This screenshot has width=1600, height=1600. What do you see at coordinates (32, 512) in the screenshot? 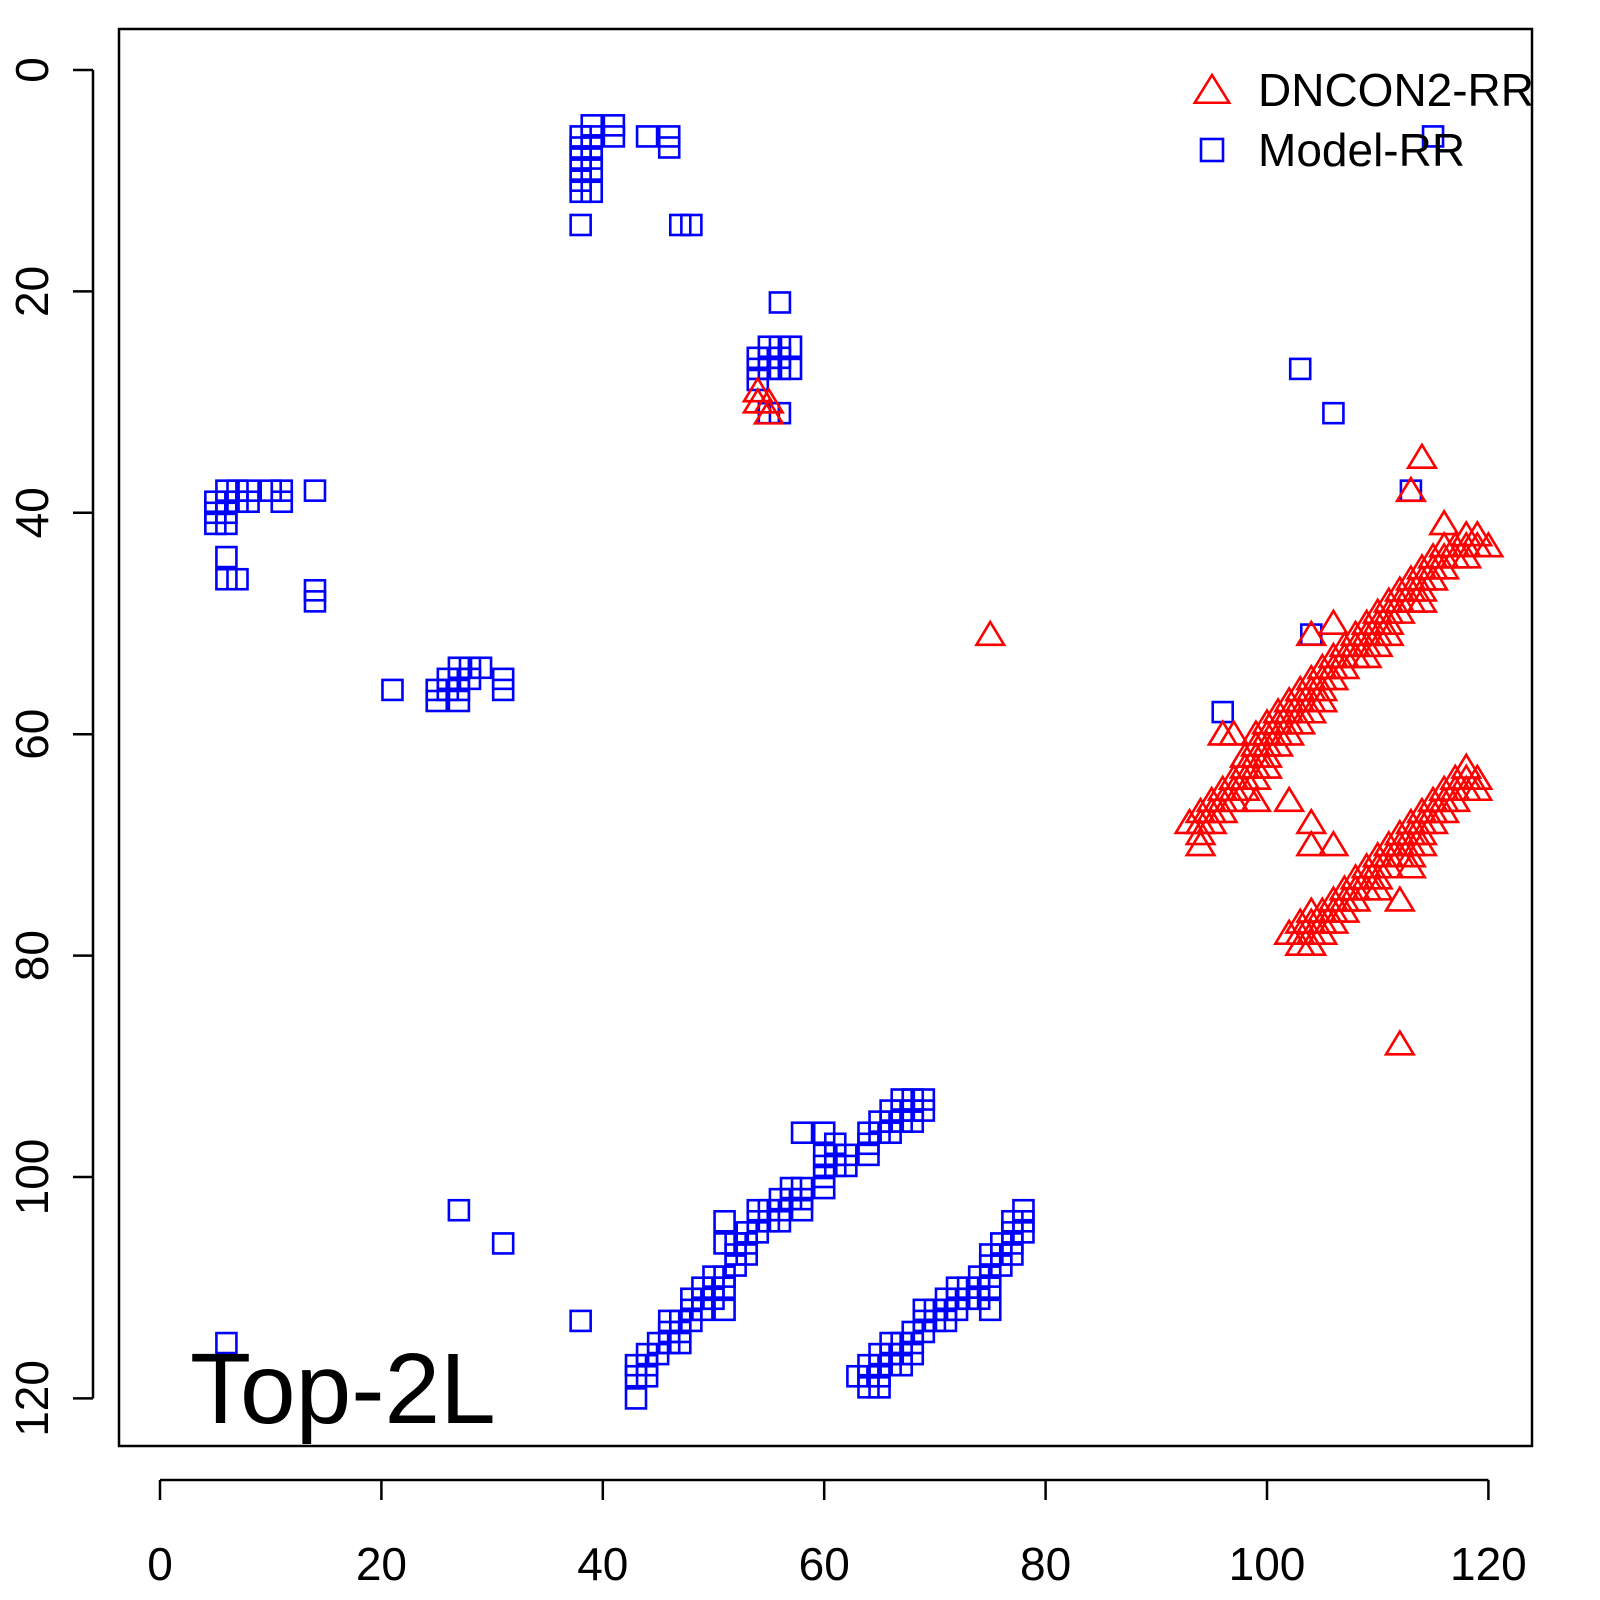
I see `y-tick-label: 40` at bounding box center [32, 512].